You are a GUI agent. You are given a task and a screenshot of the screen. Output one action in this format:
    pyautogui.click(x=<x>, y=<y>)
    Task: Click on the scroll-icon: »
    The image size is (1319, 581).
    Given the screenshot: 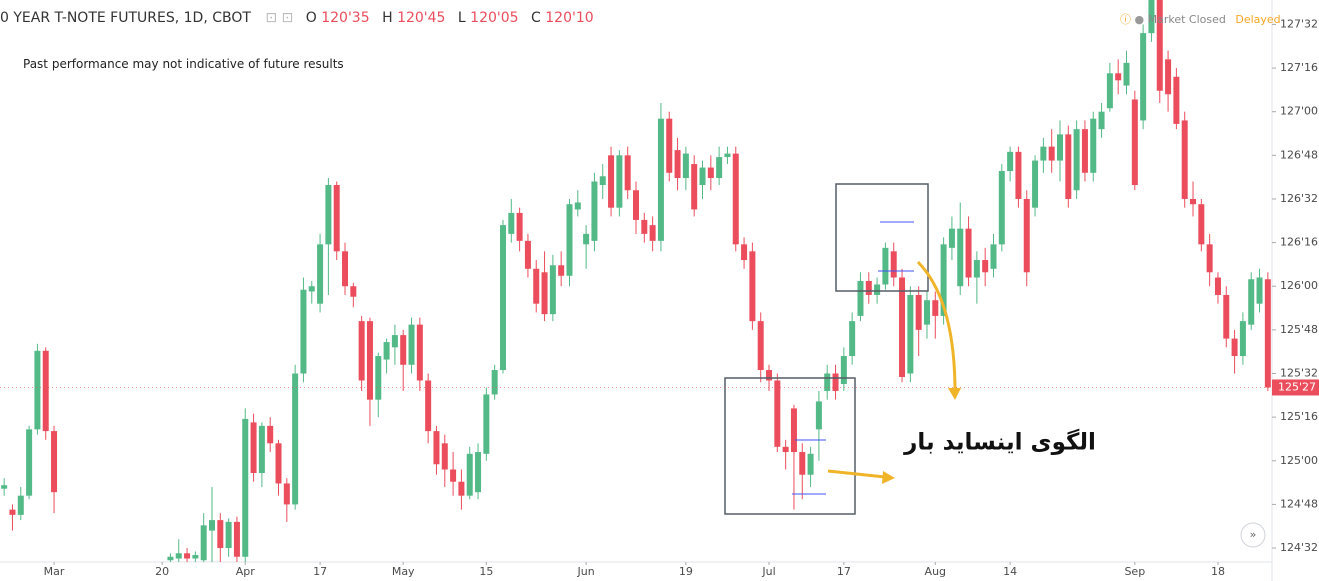 What is the action you would take?
    pyautogui.click(x=1253, y=534)
    